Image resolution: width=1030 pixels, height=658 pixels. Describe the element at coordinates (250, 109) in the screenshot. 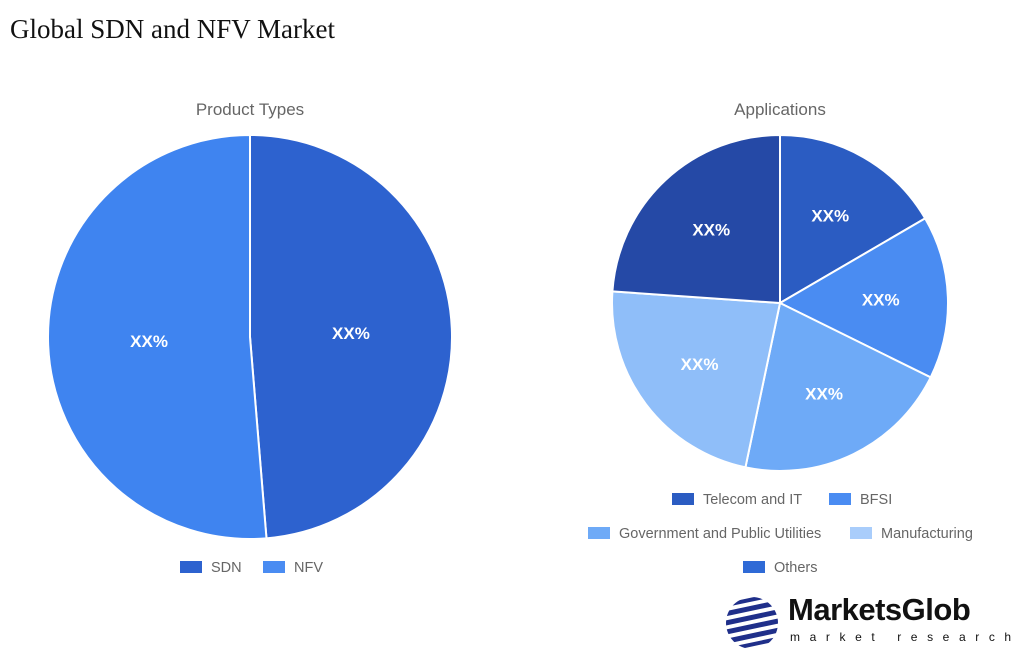

I see `chart-title: Product Types` at that location.